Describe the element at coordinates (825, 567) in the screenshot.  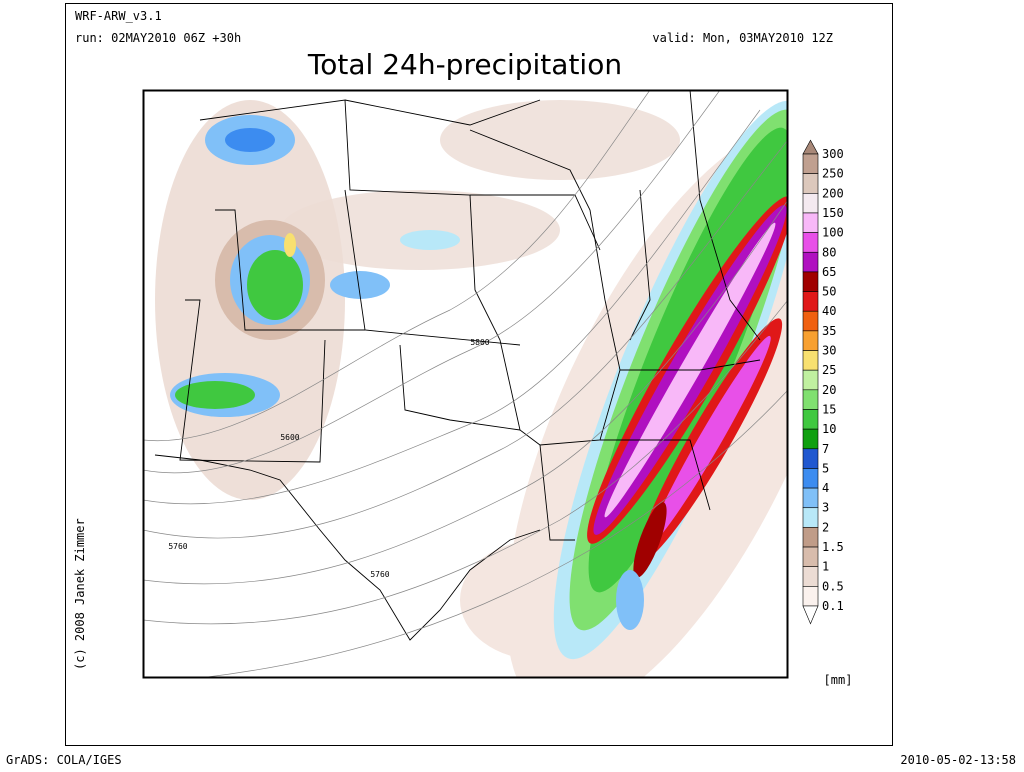
I see `colorbar-label: 1` at that location.